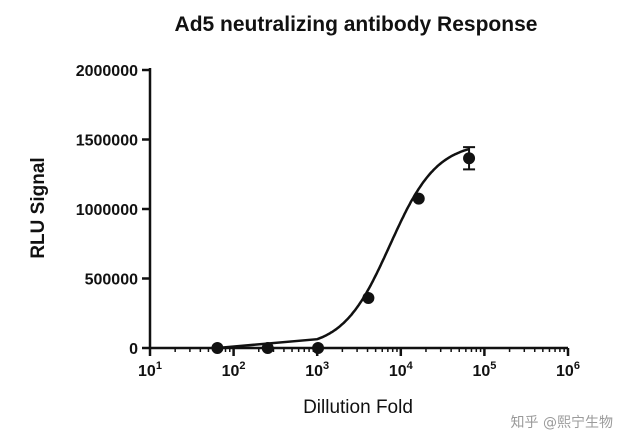  Describe the element at coordinates (107, 210) in the screenshot. I see `y-tick-label: 1000000` at that location.